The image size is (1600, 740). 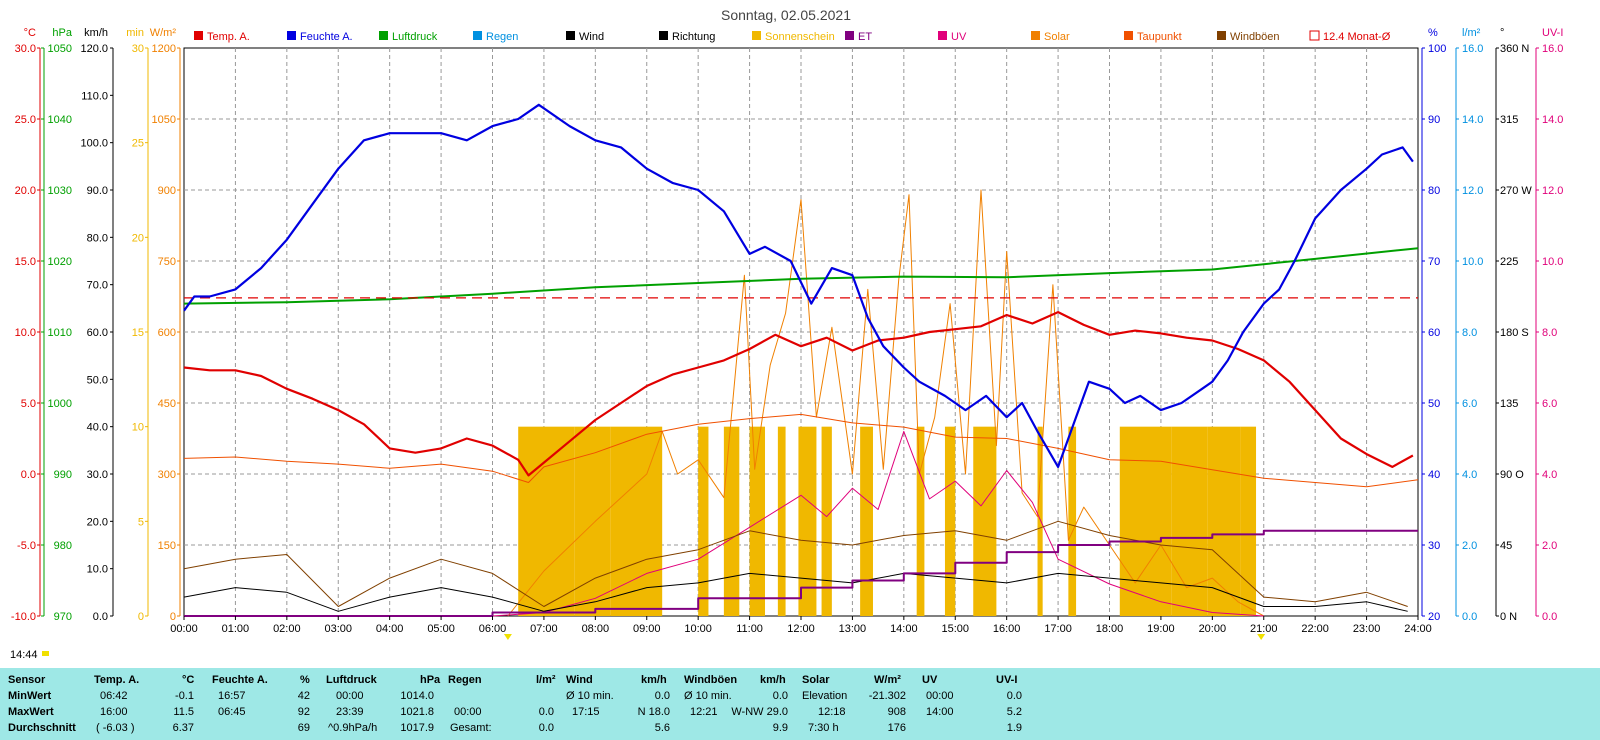 I want to click on axis-temp-tick-label: 5.0, so click(x=28, y=404).